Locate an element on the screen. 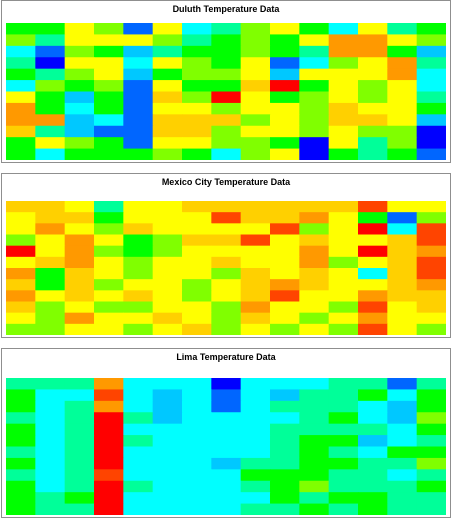  duluth-title: Duluth Temperature Data is located at coordinates (226, 9).